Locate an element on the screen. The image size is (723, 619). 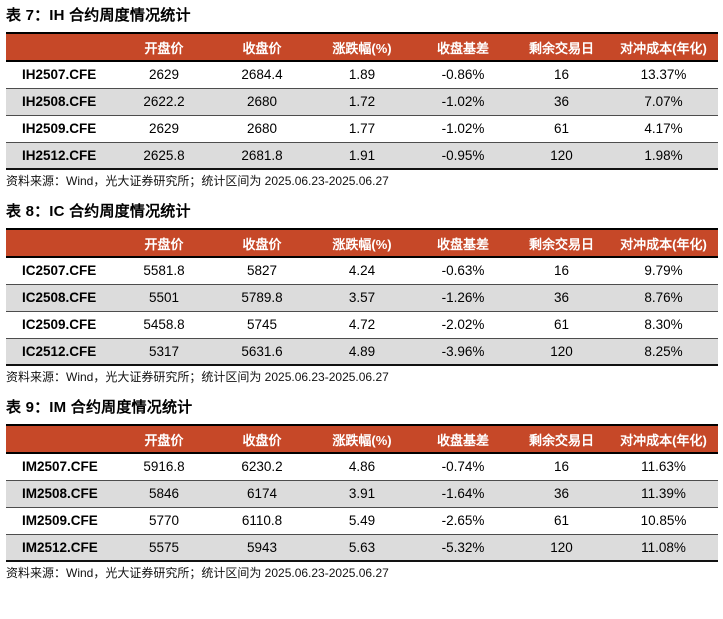
table-row: IH2512.CFE 2625.8 2681.8 1.91 -0.95% 120 1.98% is located at coordinates (362, 155).